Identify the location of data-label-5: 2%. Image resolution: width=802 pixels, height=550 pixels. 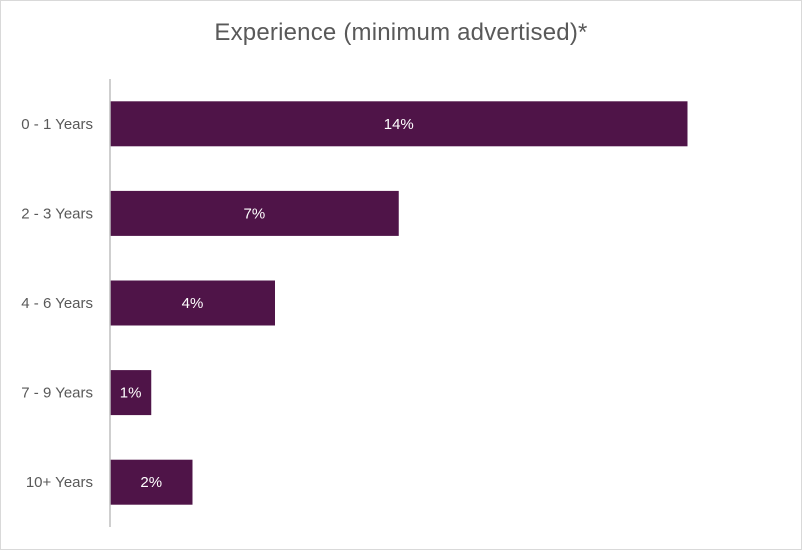
(151, 482).